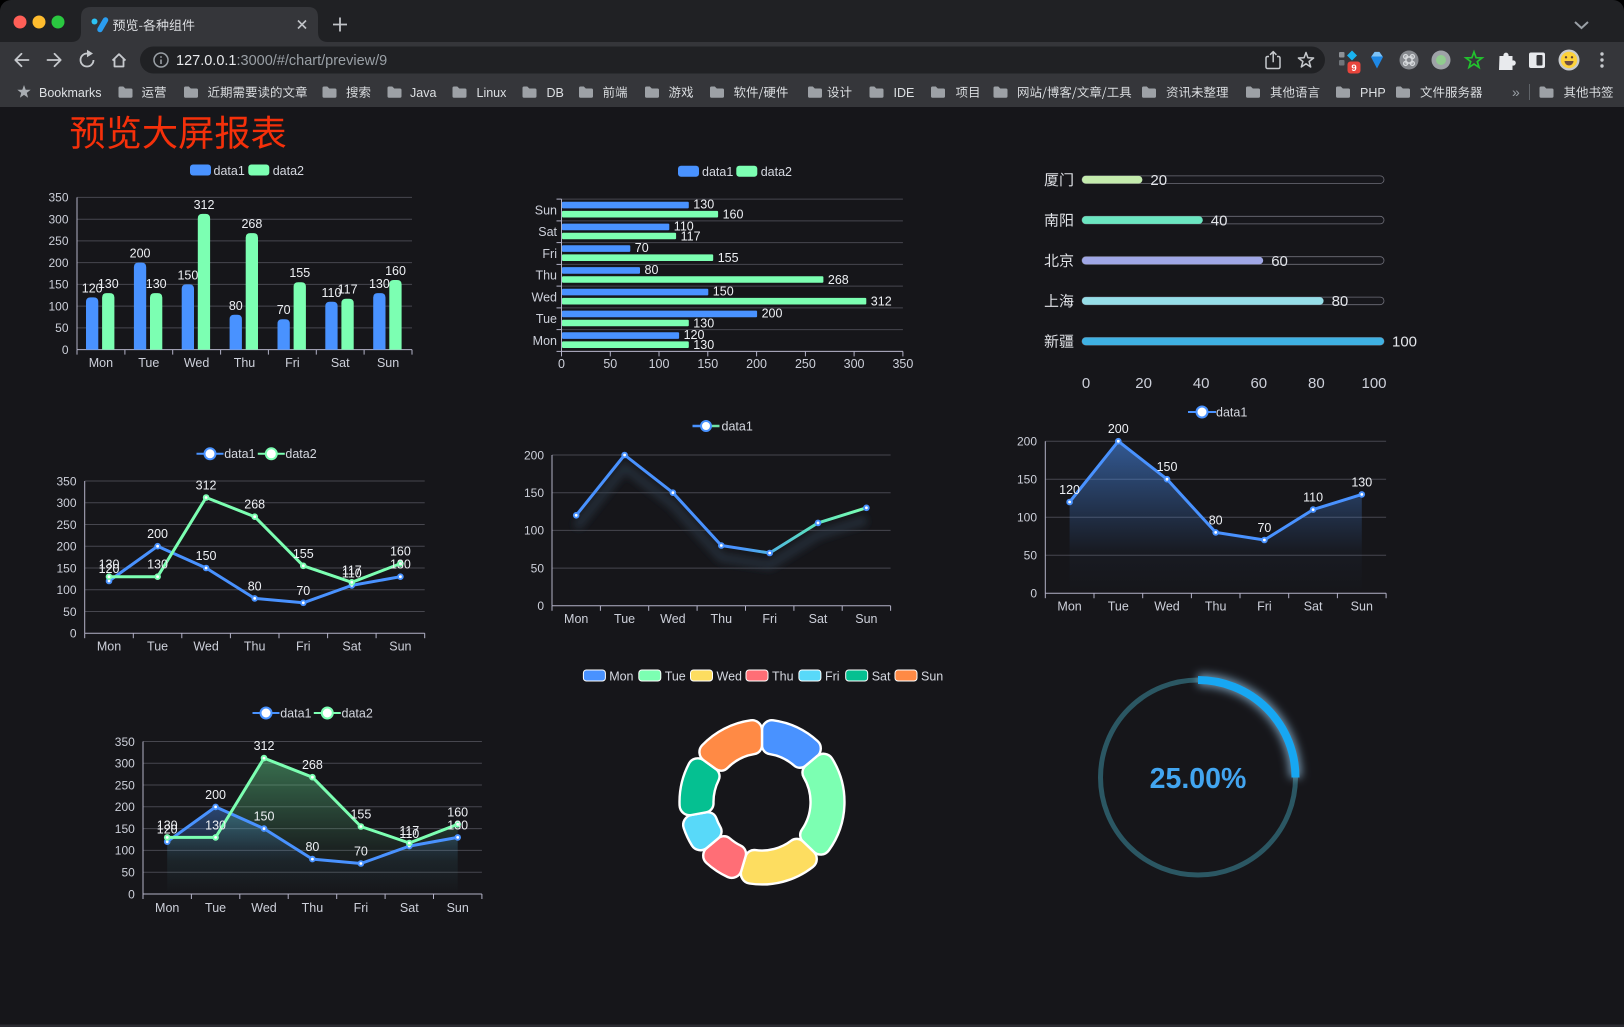 The width and height of the screenshot is (1624, 1027). I want to click on svg-text: 25.00%, so click(1198, 779).